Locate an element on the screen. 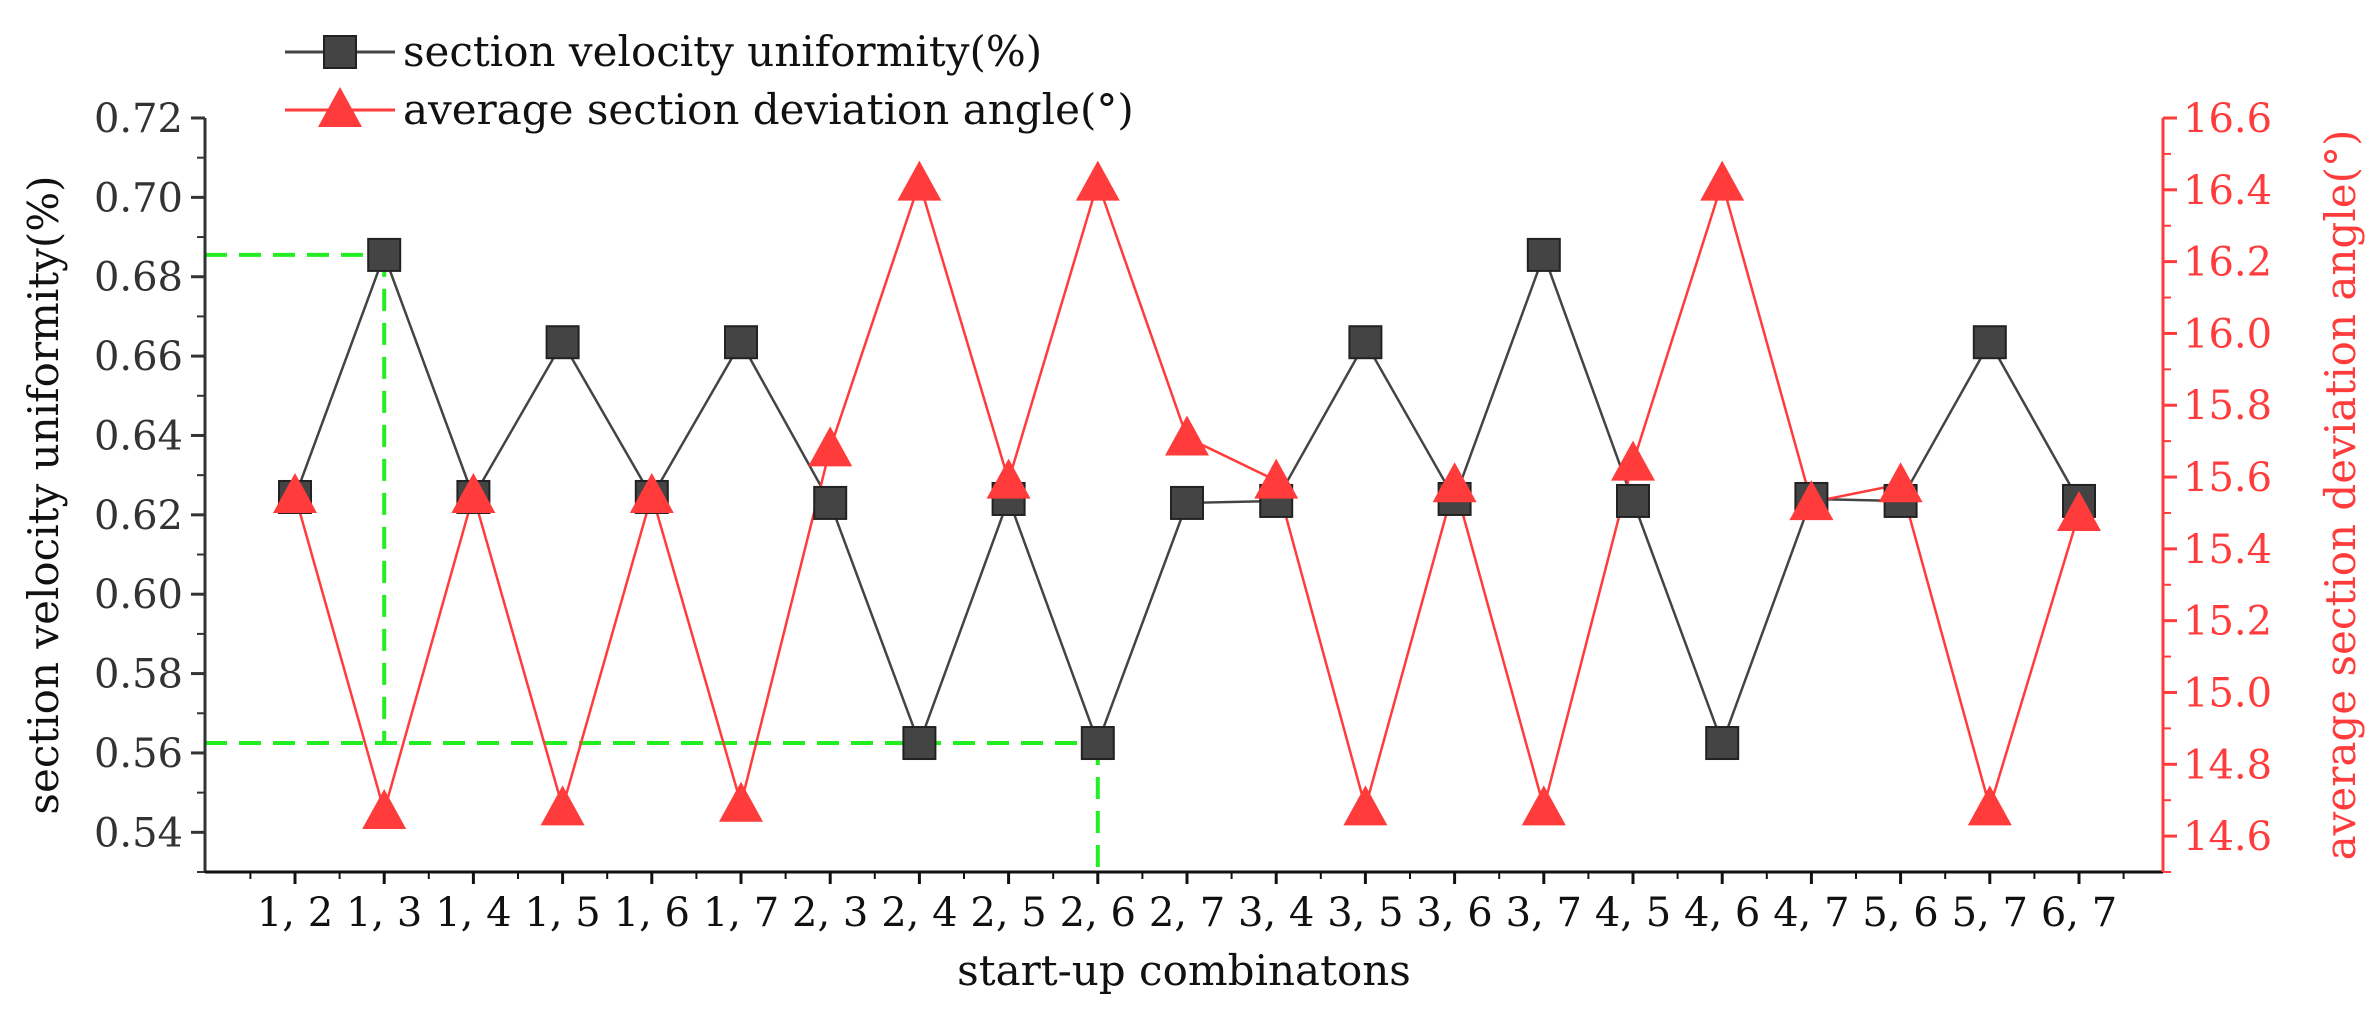 The image size is (2379, 1012). right-axis-title: average section deviation angle(°) is located at coordinates (2340, 495).